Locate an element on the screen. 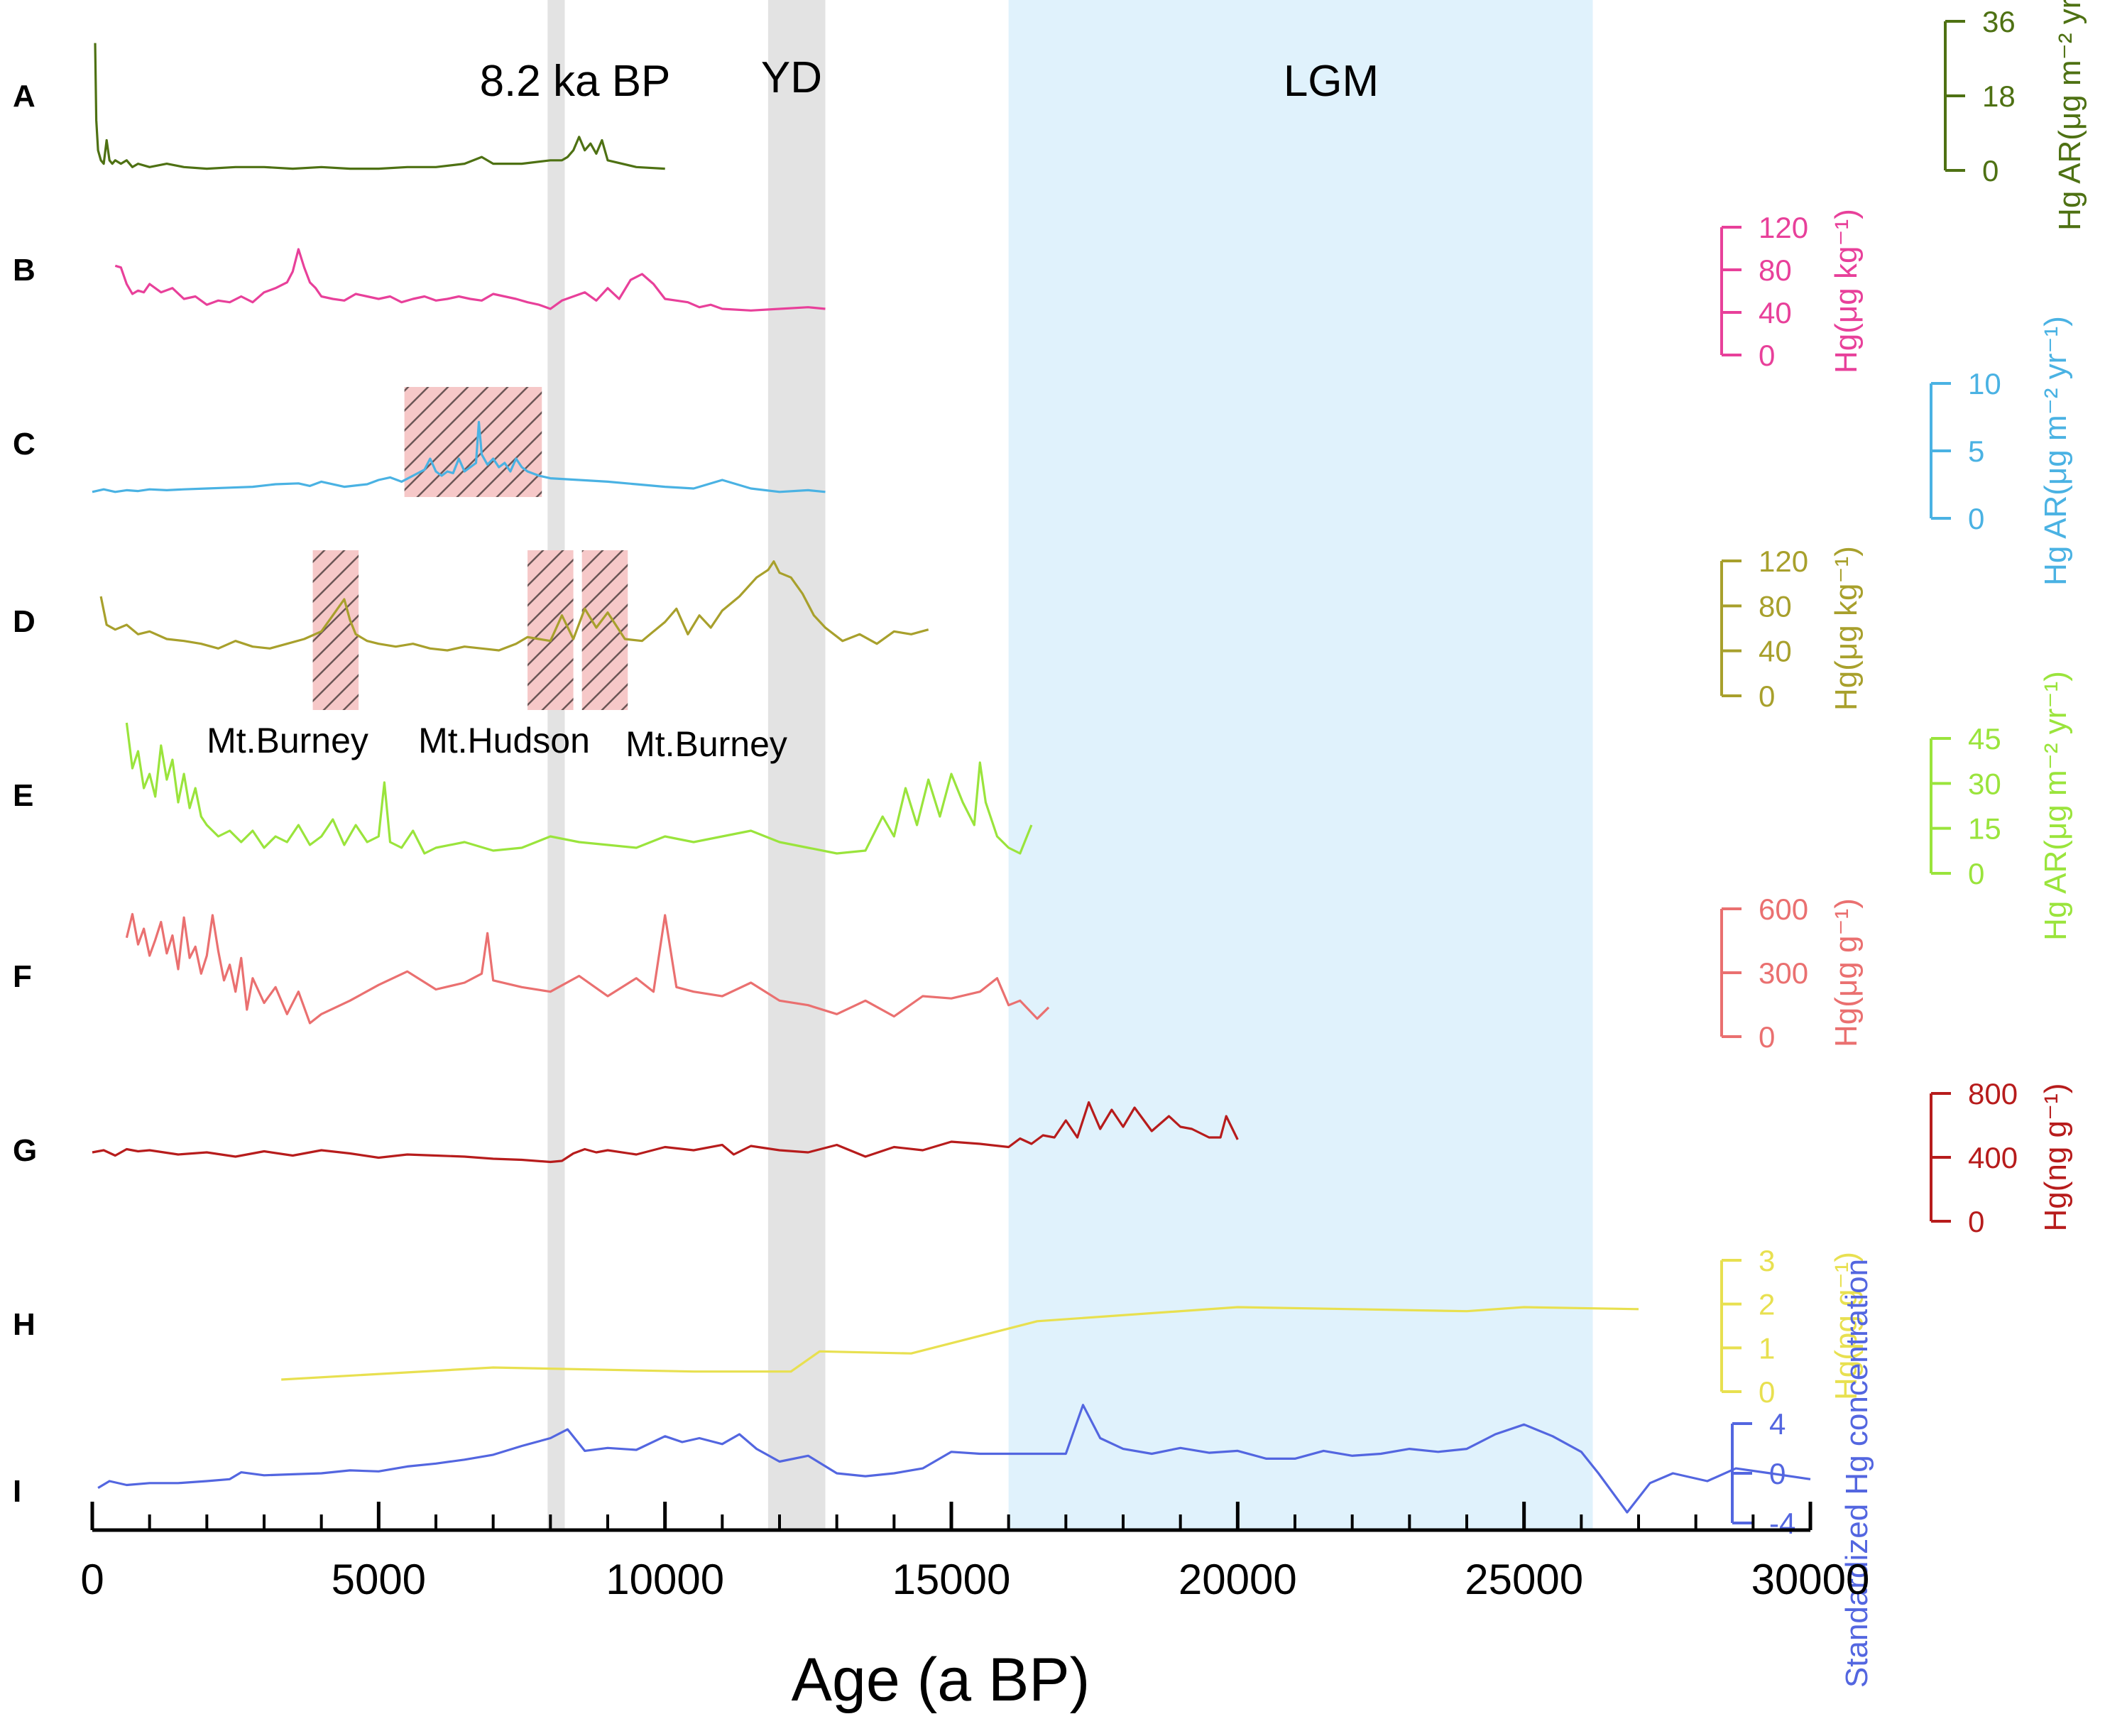 This screenshot has width=2105, height=1736. y-tick-label-F-1: 300 is located at coordinates (1783, 973).